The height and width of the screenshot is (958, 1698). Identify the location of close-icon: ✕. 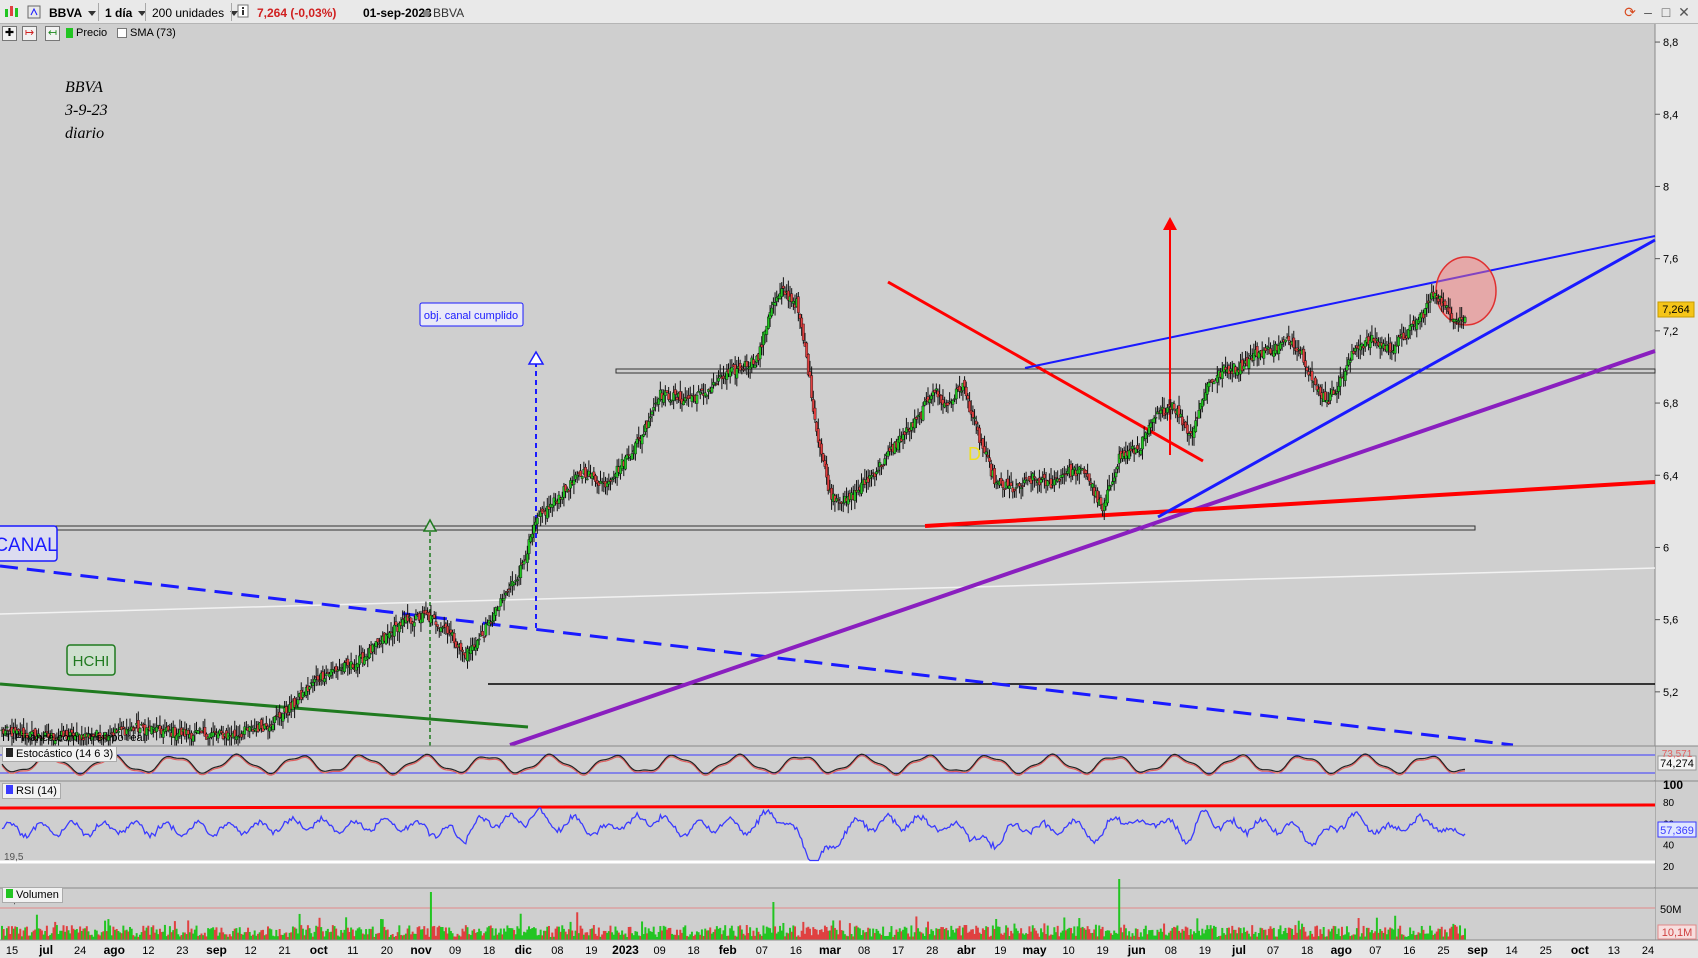
(1684, 12).